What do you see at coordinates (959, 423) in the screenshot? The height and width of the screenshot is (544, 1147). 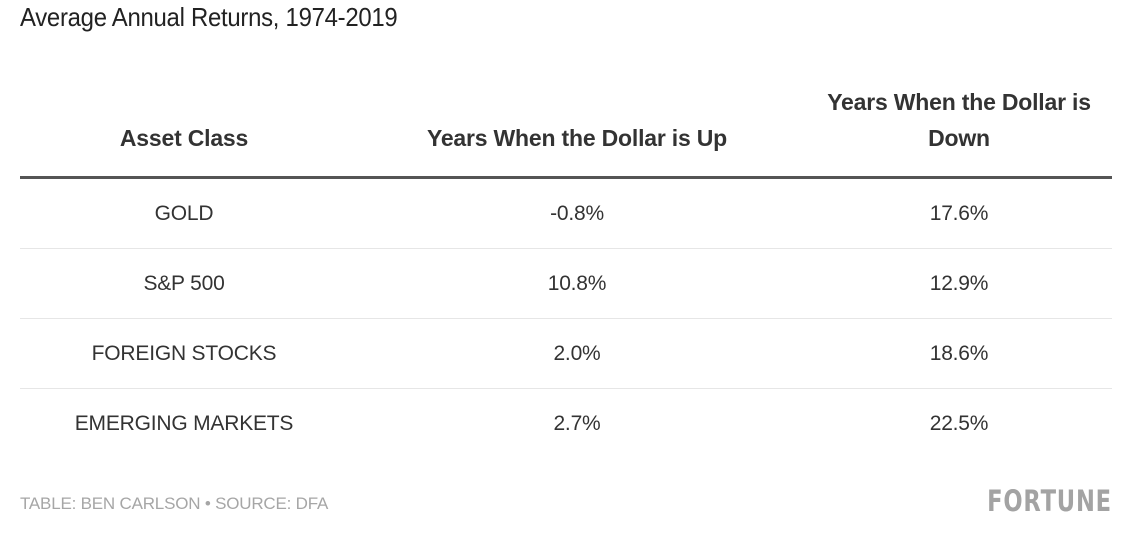 I see `table-cell: 22.5%` at bounding box center [959, 423].